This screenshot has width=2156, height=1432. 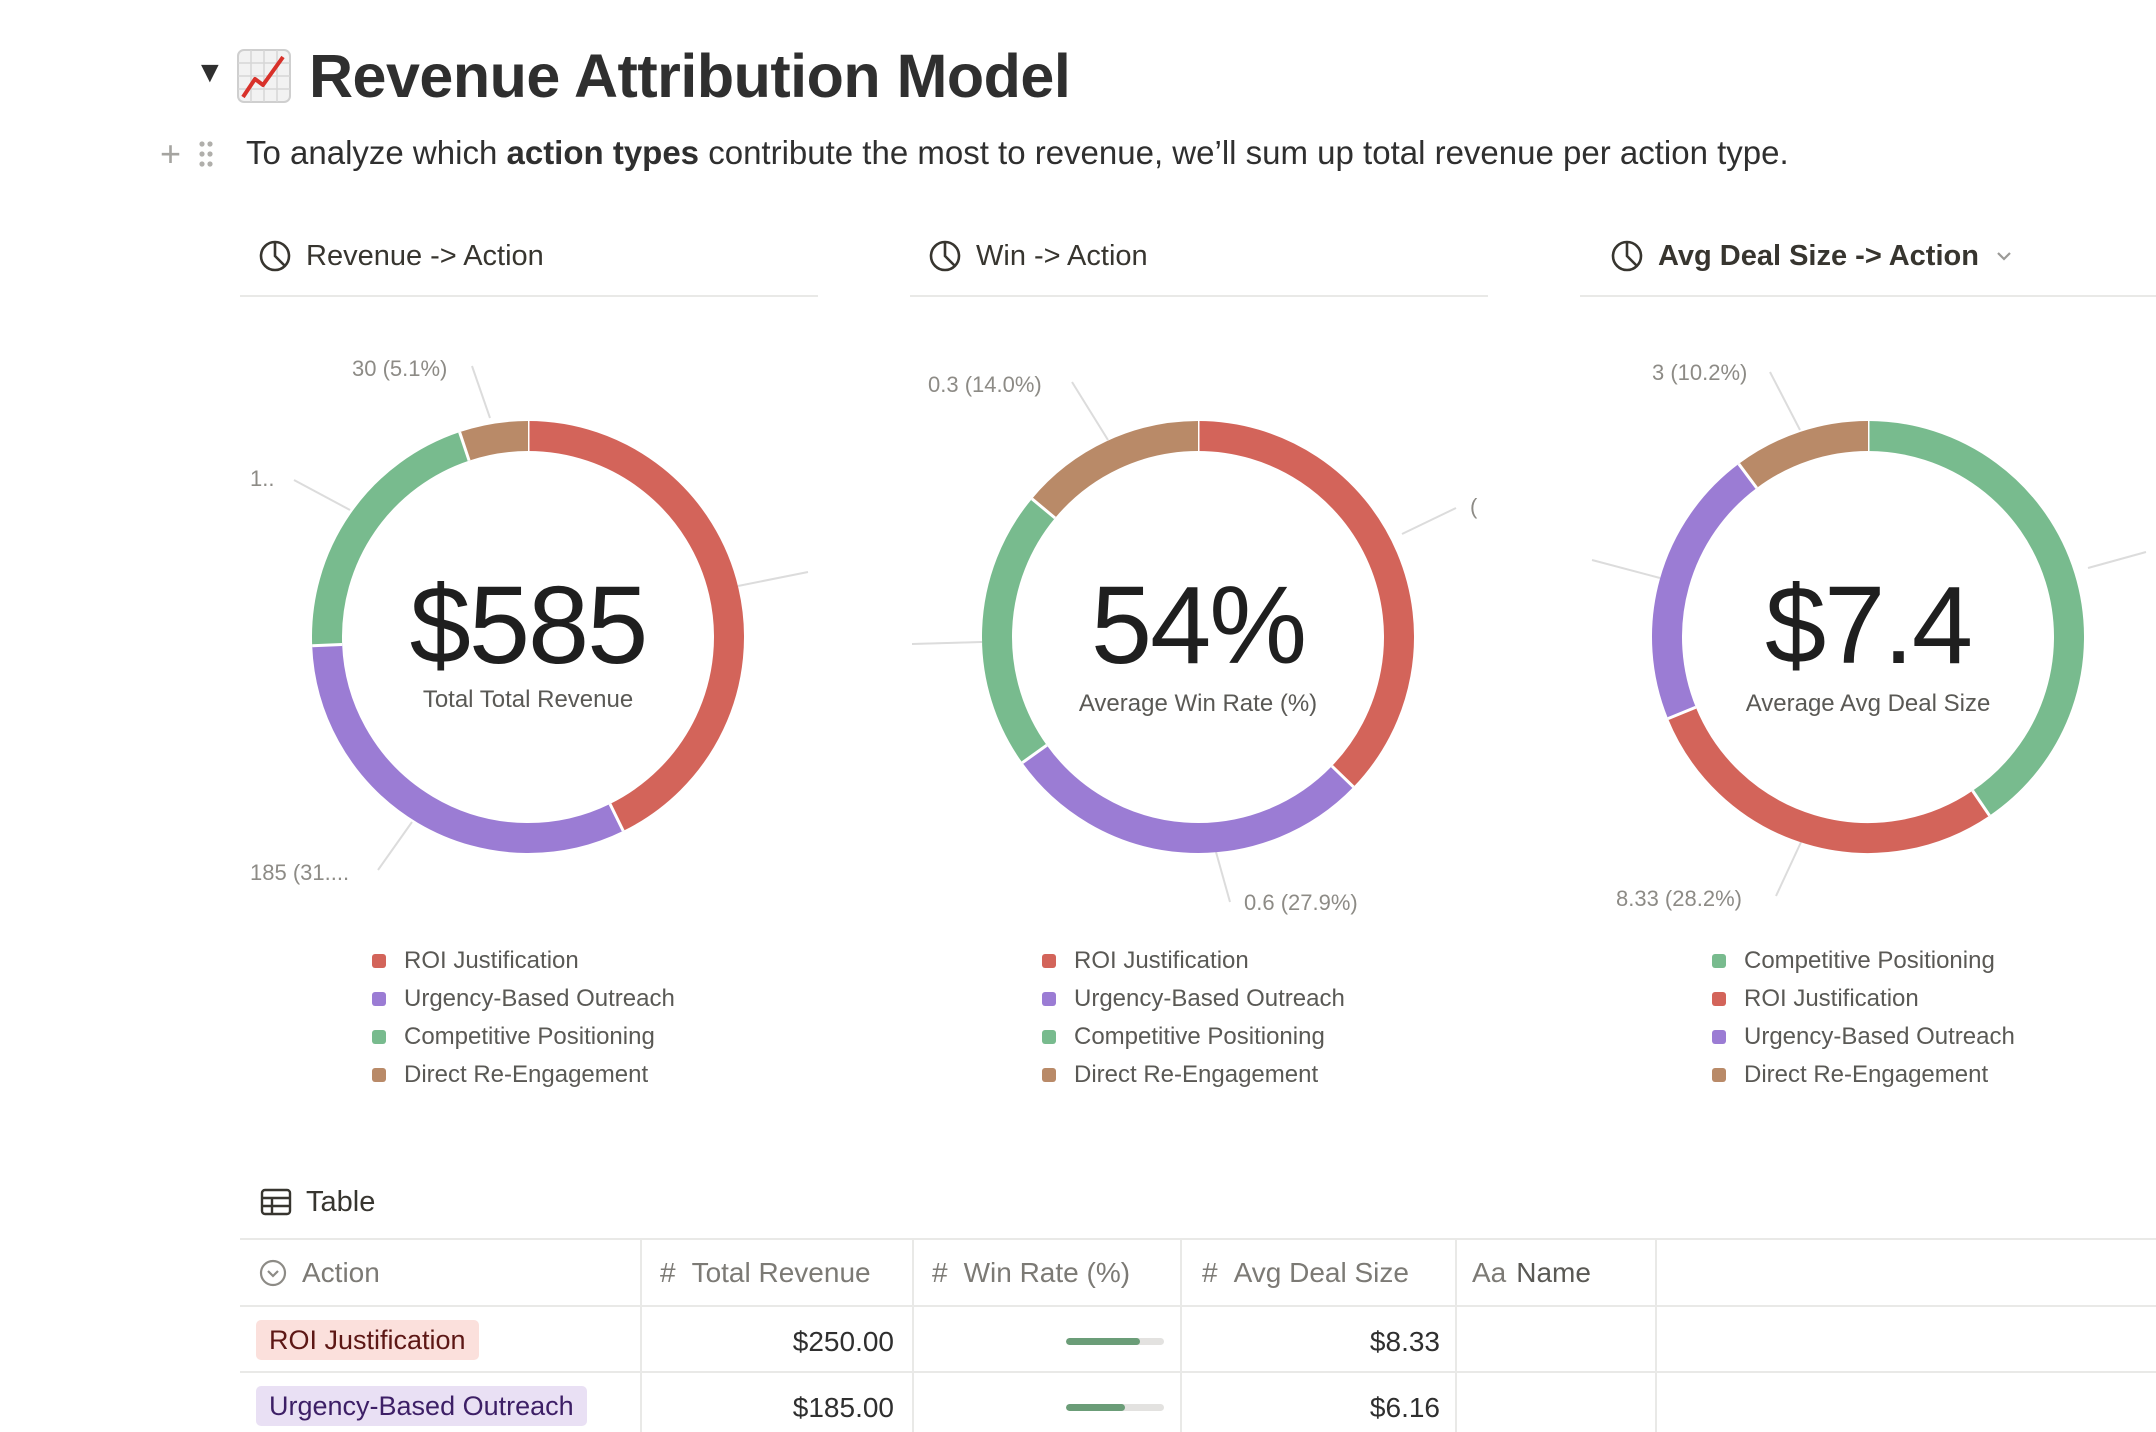 What do you see at coordinates (210, 72) in the screenshot?
I see `toggle-arrow-icon: ▼` at bounding box center [210, 72].